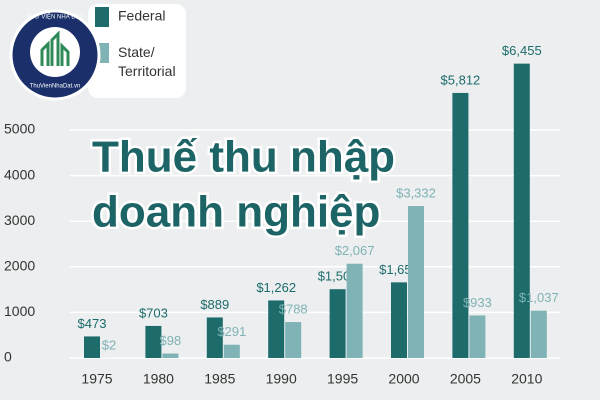 This screenshot has height=400, width=600. What do you see at coordinates (342, 379) in the screenshot?
I see `x-tick-label: 1995` at bounding box center [342, 379].